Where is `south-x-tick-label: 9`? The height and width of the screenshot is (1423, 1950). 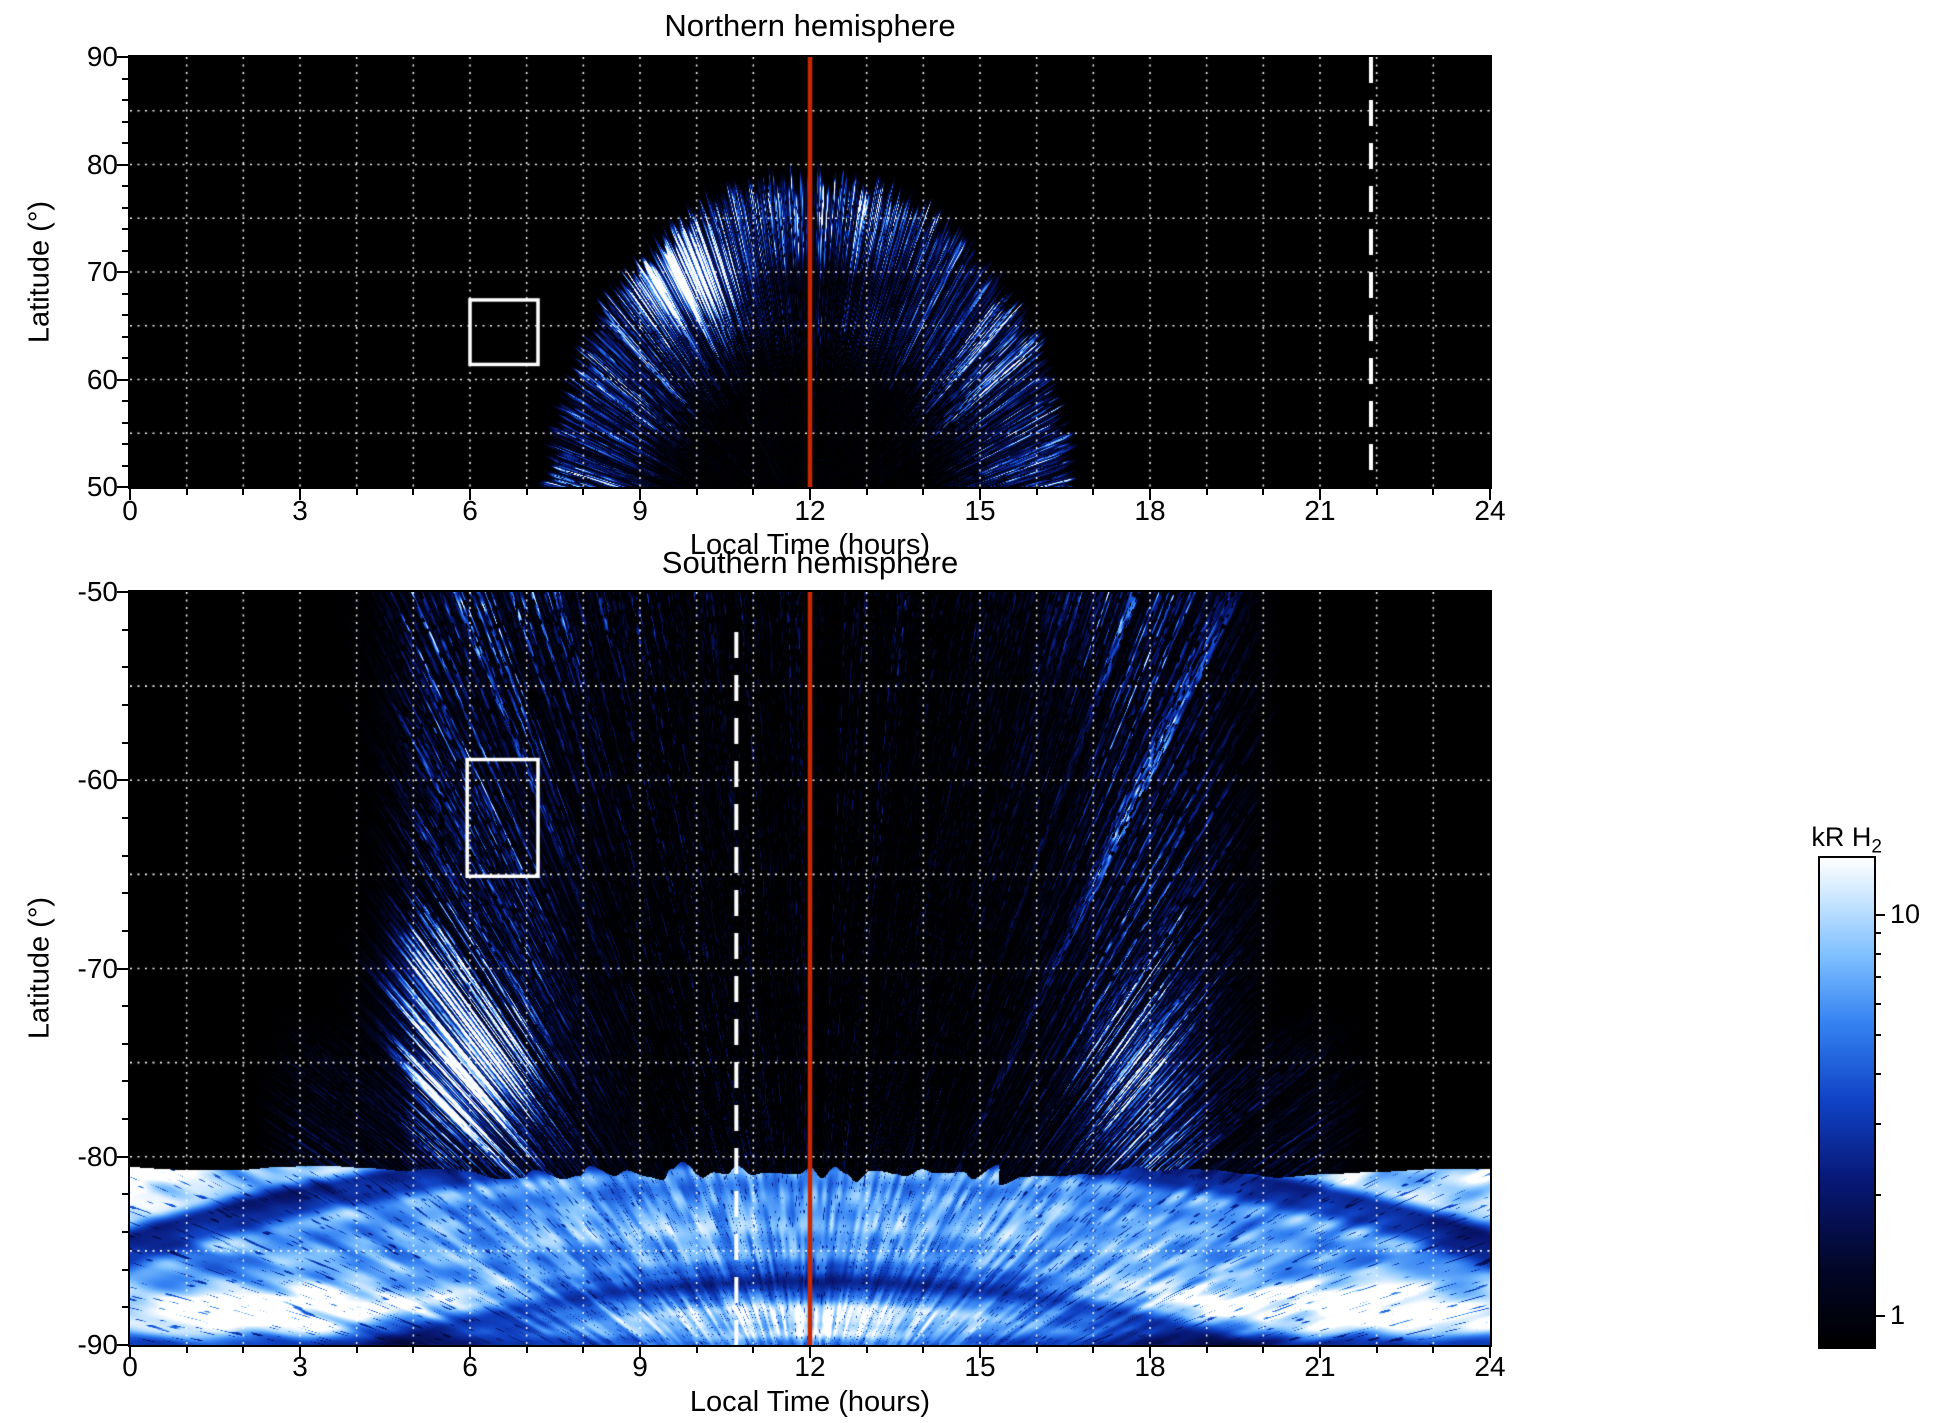 south-x-tick-label: 9 is located at coordinates (640, 1366).